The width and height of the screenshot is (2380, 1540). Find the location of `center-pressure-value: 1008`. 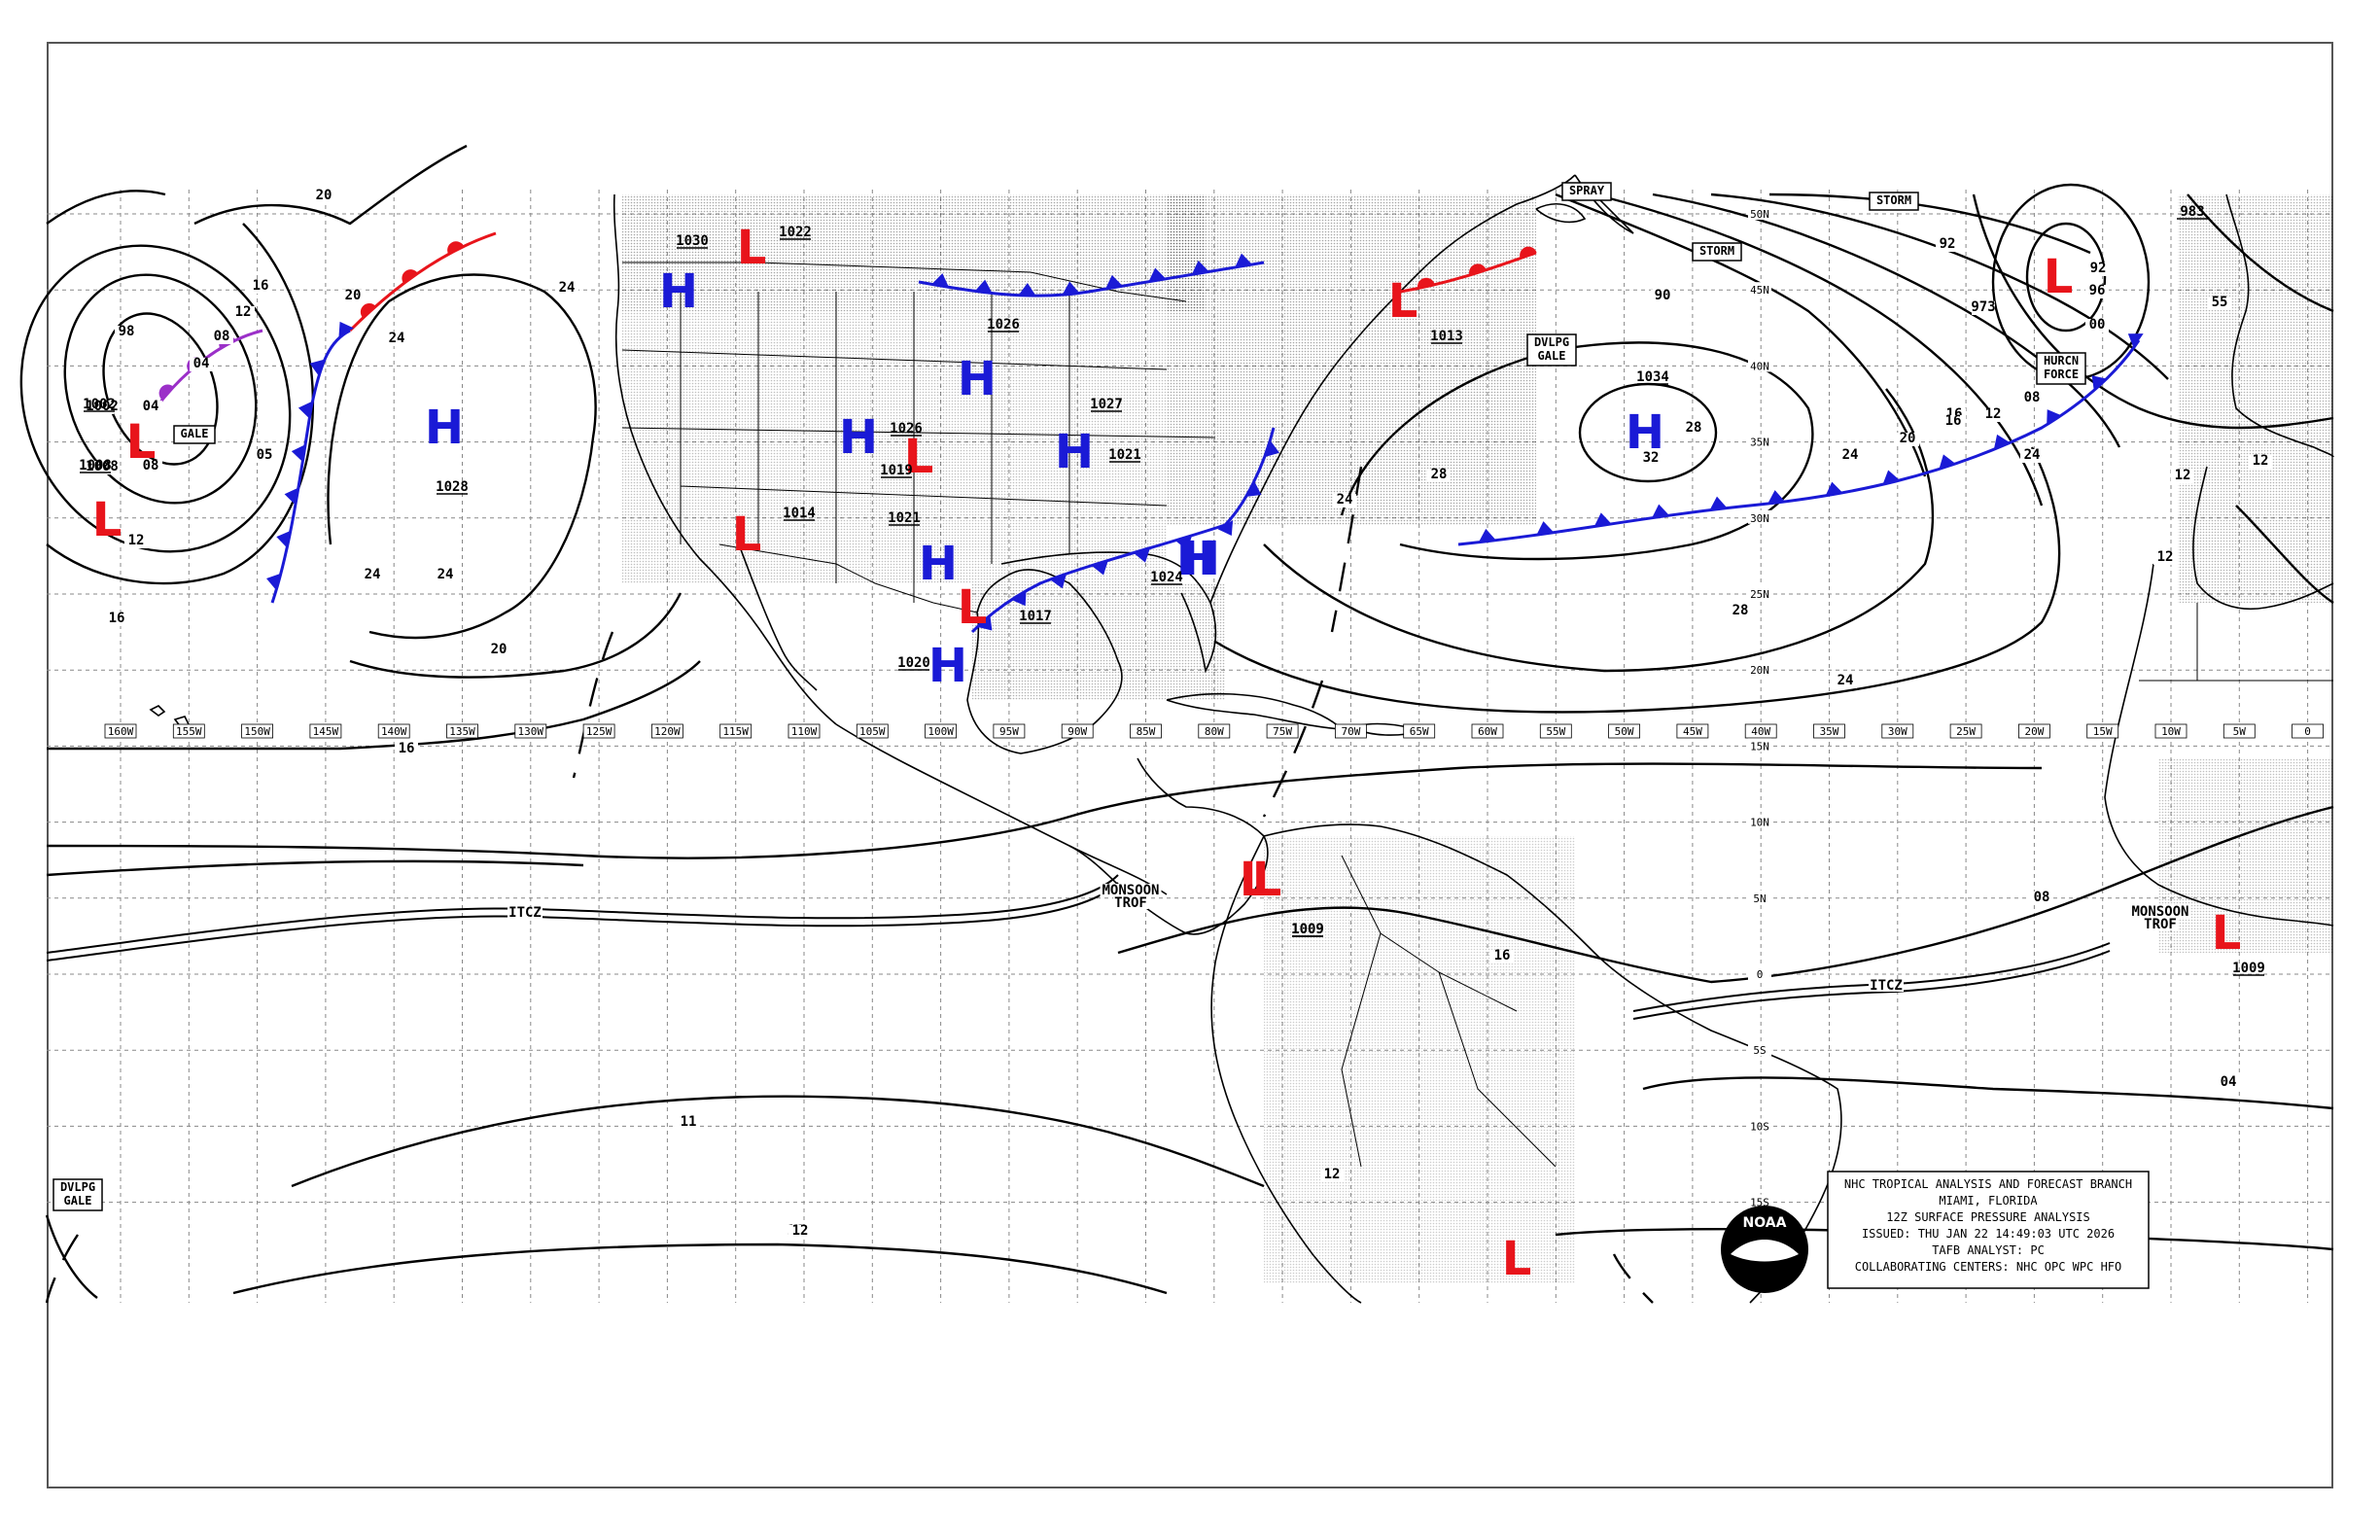

center-pressure-value: 1008 is located at coordinates (95, 465).